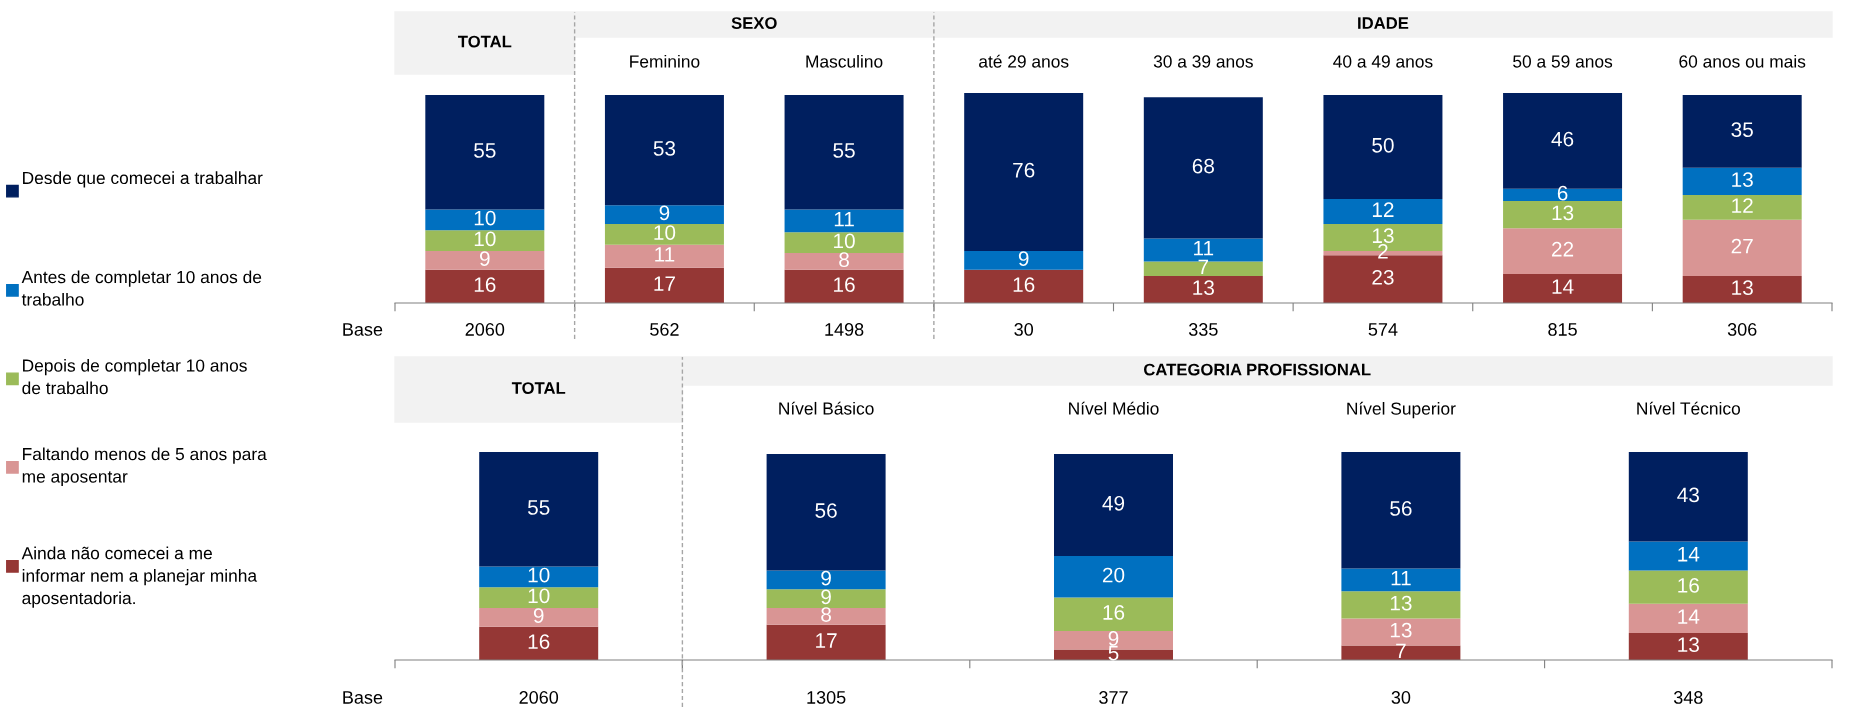 The image size is (1864, 708). What do you see at coordinates (1742, 61) in the screenshot?
I see `x-tick-label: 60 anos ou mais` at bounding box center [1742, 61].